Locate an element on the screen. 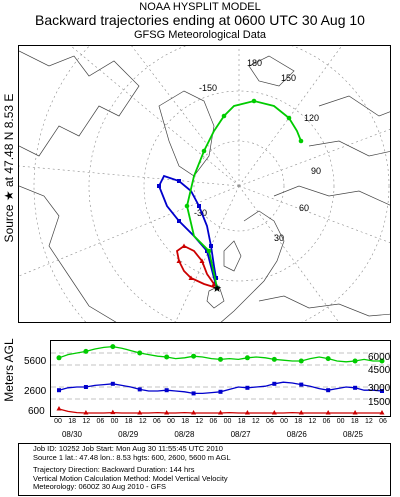  trajectory-high-line is located at coordinates (244, 194).